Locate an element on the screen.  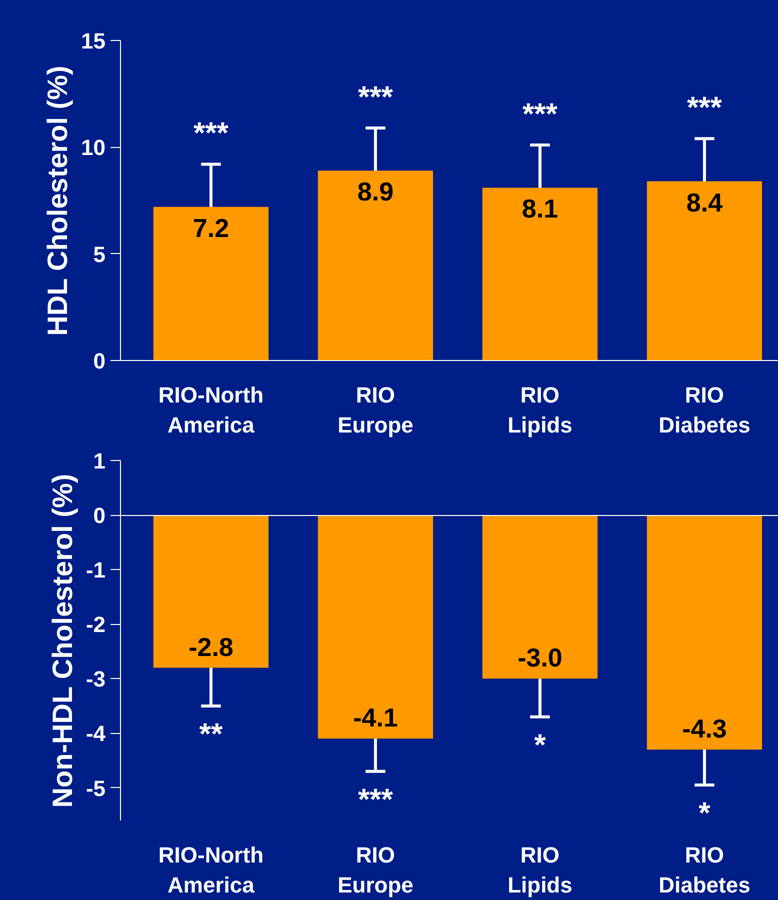
y-axis-title: HDL Cholesterol (%) is located at coordinates (58, 201).